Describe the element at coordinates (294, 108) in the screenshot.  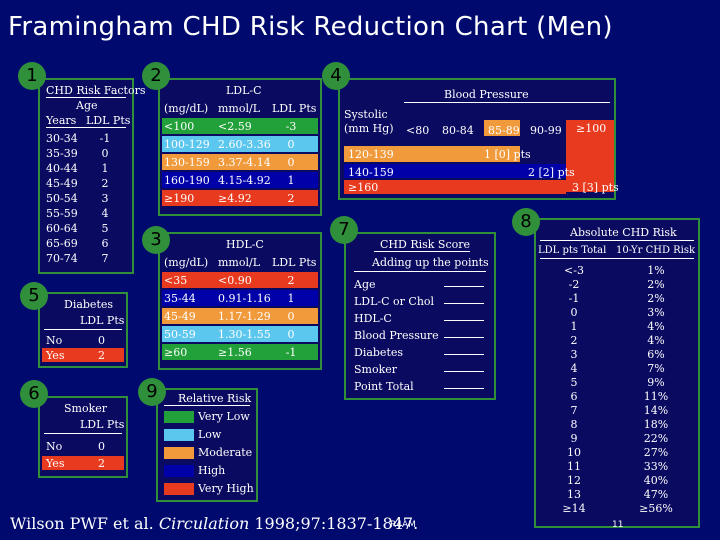
I see `ldl-col-pts: LDL Pts` at that location.